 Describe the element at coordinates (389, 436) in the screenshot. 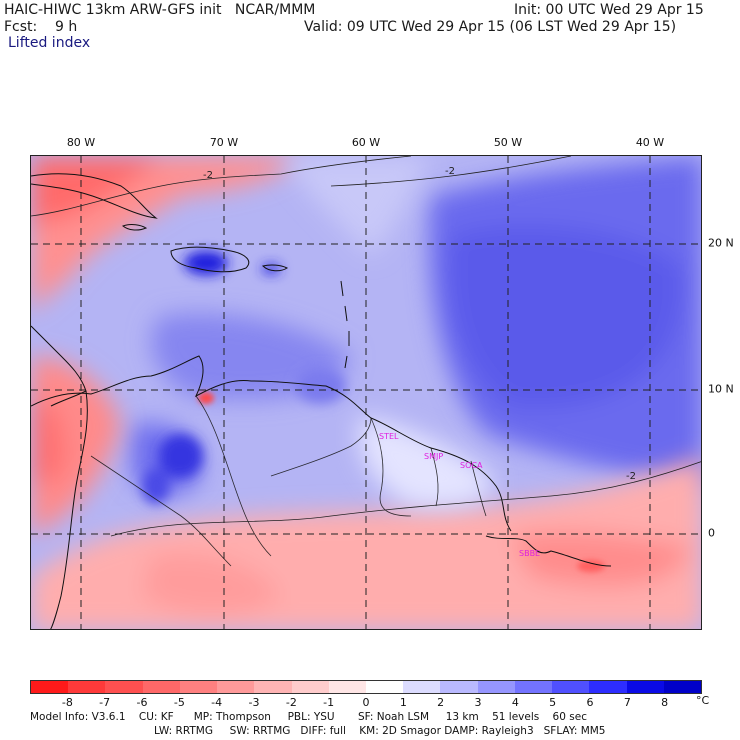

I see `station-stel: STEL` at that location.